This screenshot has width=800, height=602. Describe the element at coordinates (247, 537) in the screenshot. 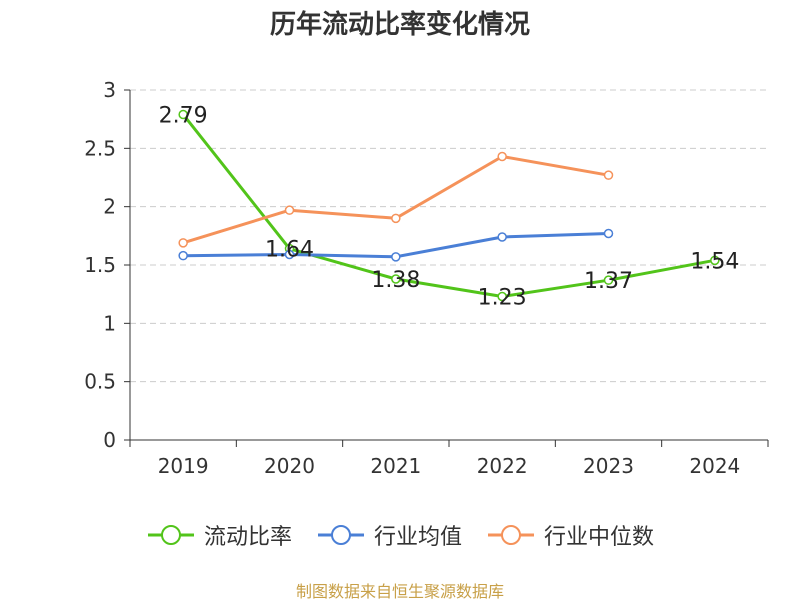

I see `legend-label: 流动比率` at that location.